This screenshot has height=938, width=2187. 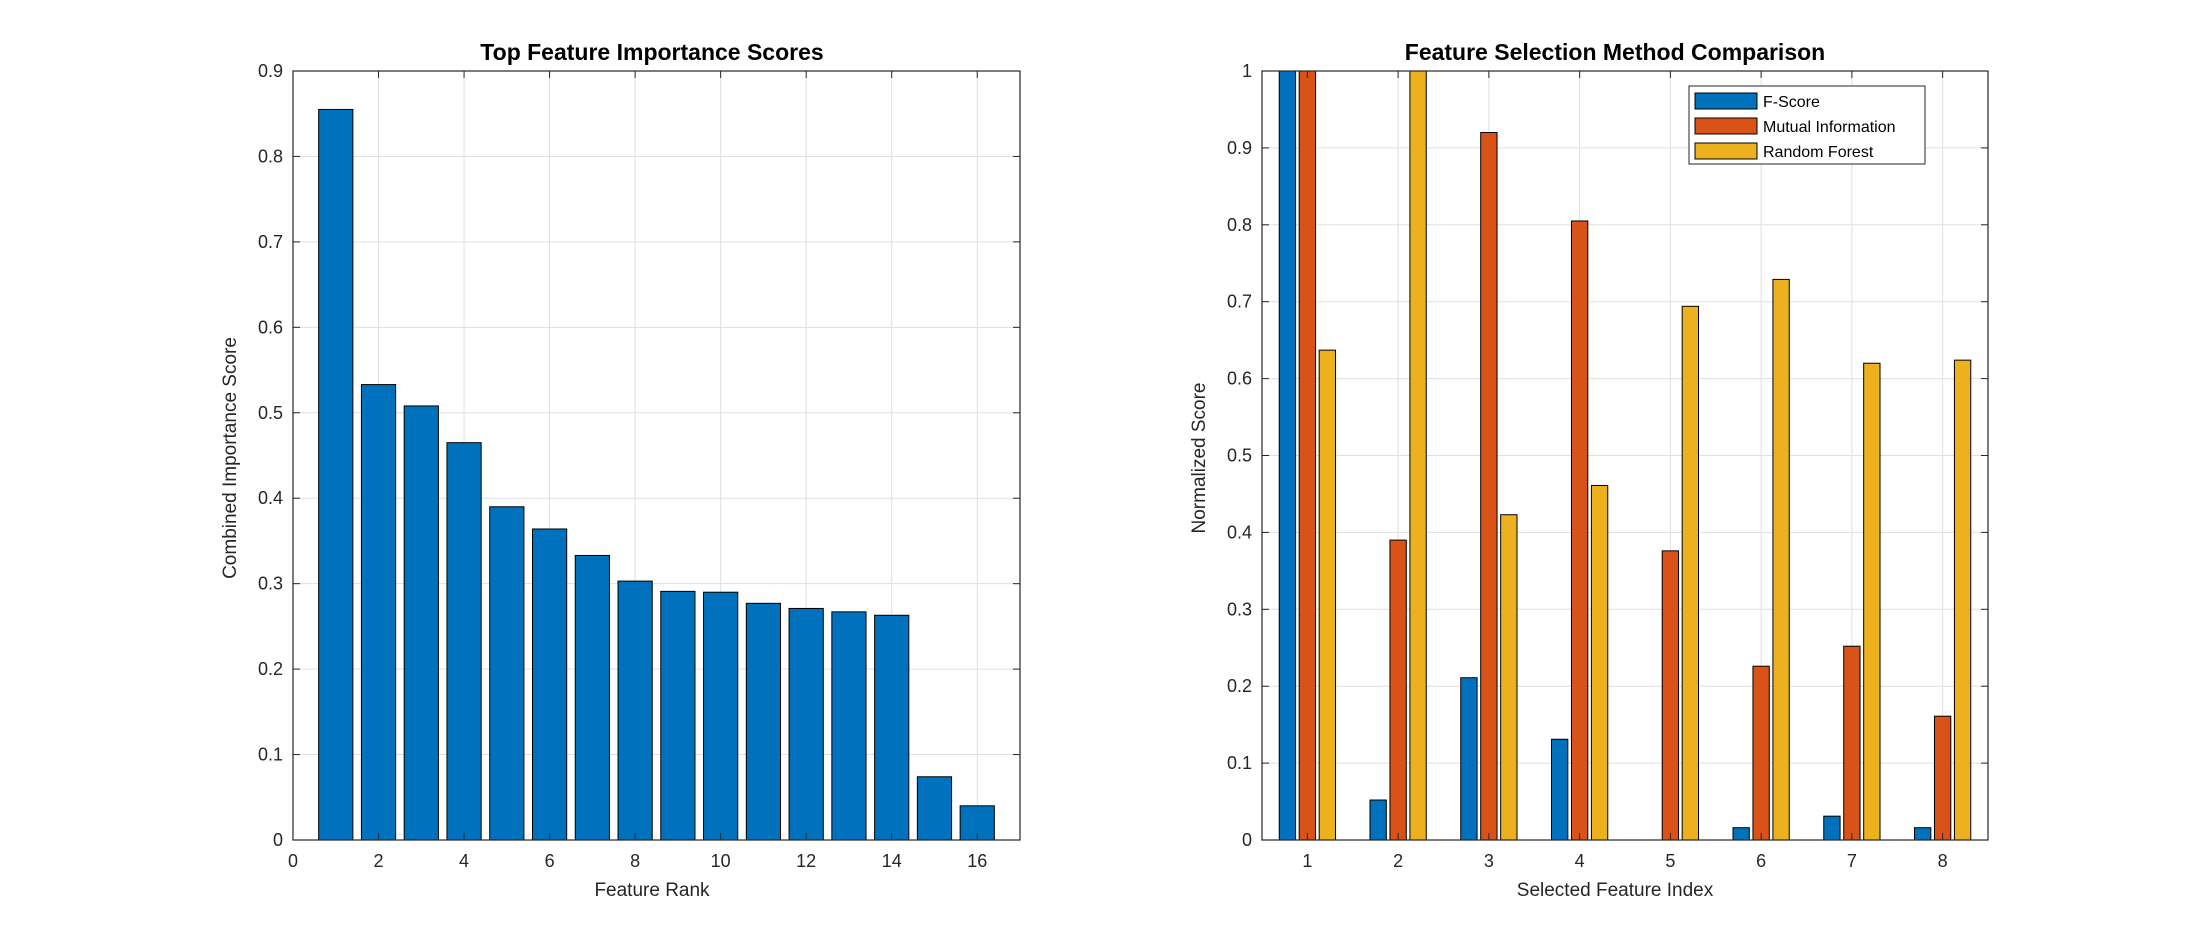 What do you see at coordinates (1791, 102) in the screenshot?
I see `legend-label: F-Score` at bounding box center [1791, 102].